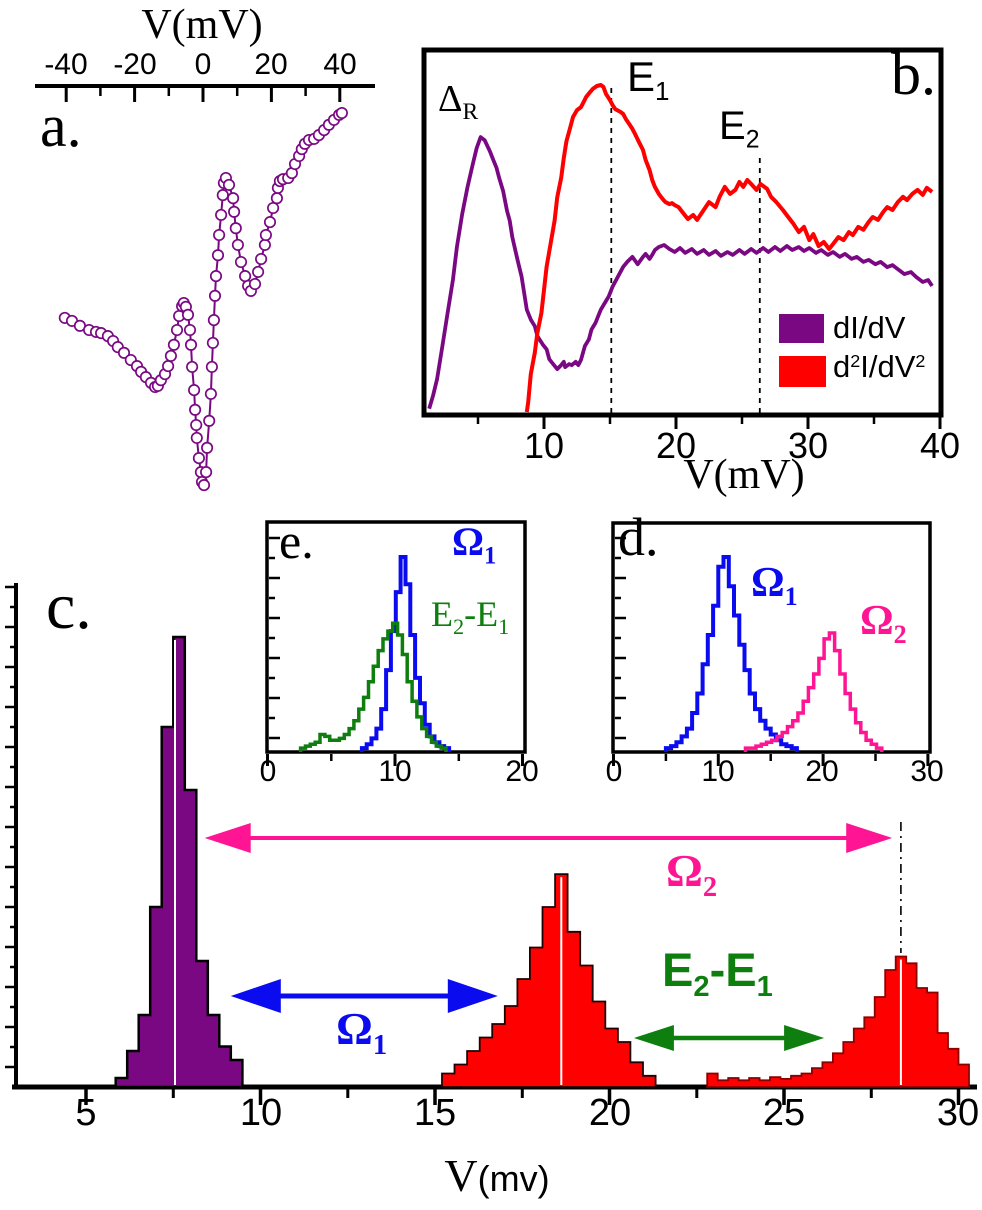  What do you see at coordinates (869, 327) in the screenshot?
I see `legend-label-didv: dI/dV` at bounding box center [869, 327].